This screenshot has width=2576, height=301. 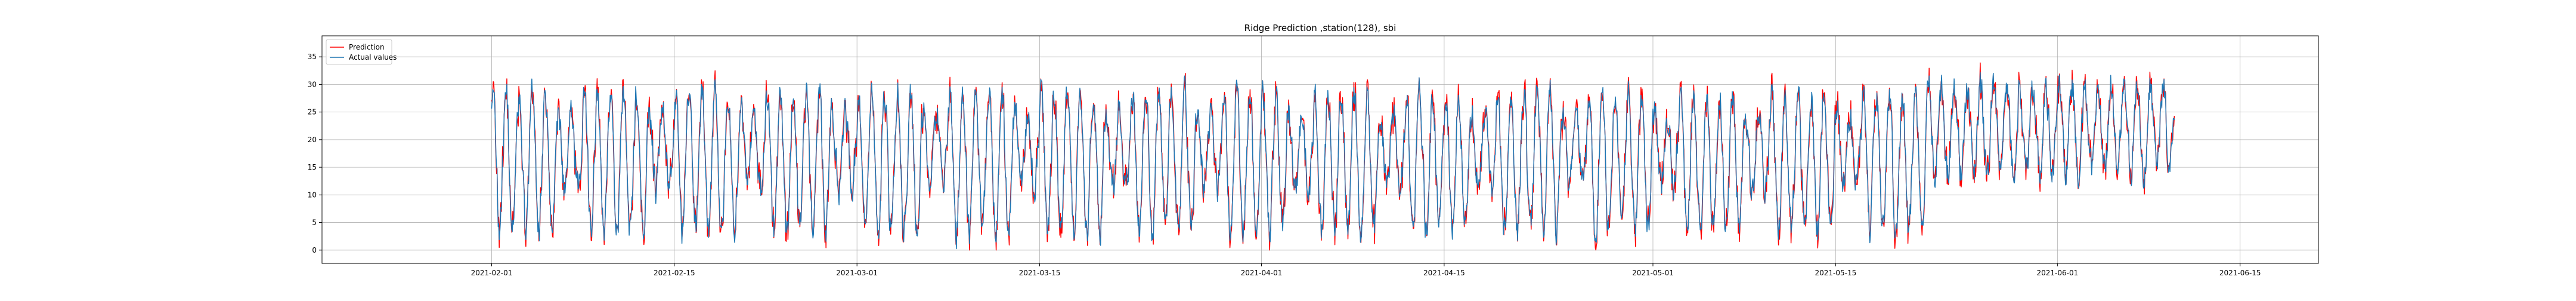 What do you see at coordinates (1444, 273) in the screenshot?
I see `x-tick-label-5: 2021-04-15` at bounding box center [1444, 273].